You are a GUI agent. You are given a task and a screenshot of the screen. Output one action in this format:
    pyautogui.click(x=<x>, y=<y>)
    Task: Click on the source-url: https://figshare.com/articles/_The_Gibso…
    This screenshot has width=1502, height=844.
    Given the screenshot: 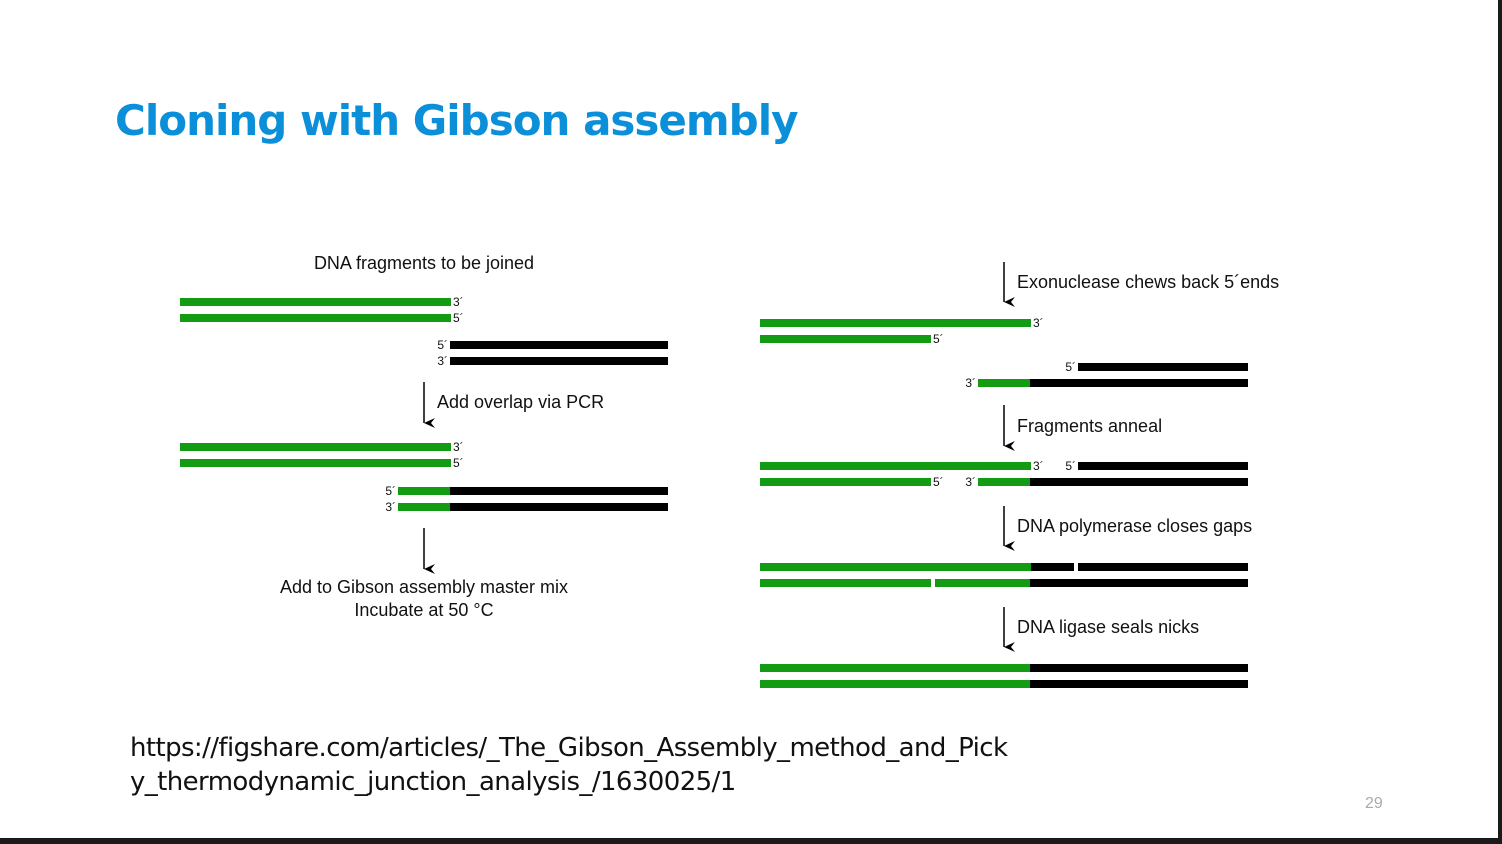 What is the action you would take?
    pyautogui.click(x=569, y=765)
    